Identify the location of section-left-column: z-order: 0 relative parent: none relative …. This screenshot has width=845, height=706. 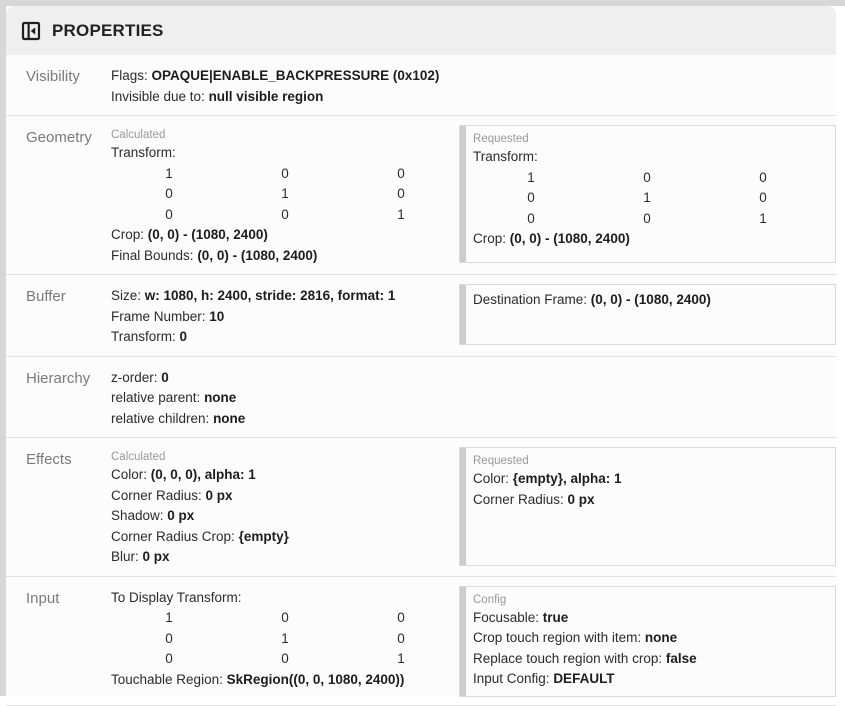
(285, 399).